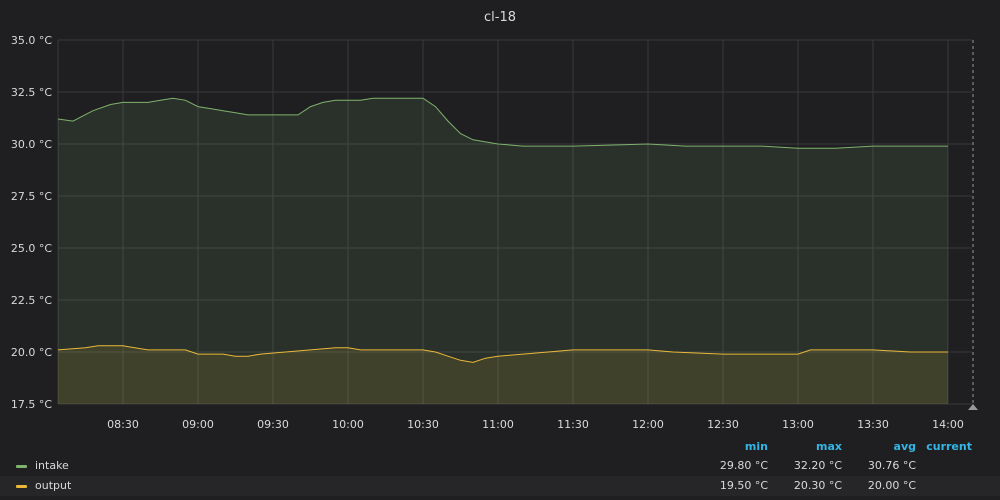 This screenshot has width=1000, height=500. Describe the element at coordinates (817, 465) in the screenshot. I see `legend-max-value: 32.20 °C` at that location.